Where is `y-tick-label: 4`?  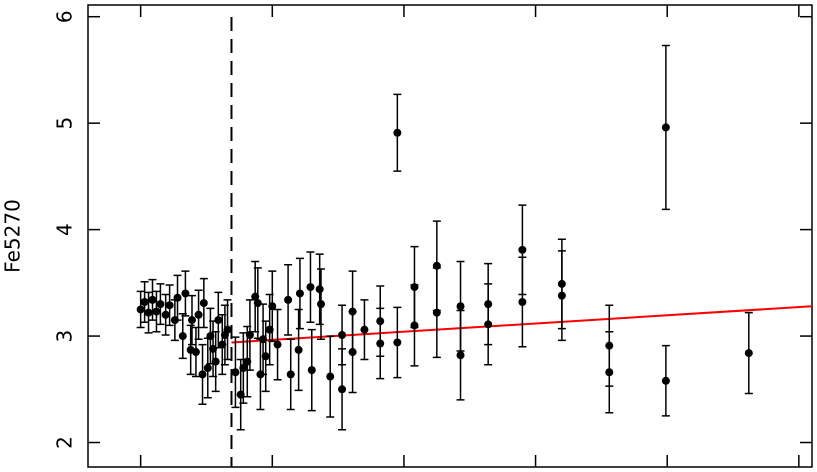
y-tick-label: 4 is located at coordinates (65, 229).